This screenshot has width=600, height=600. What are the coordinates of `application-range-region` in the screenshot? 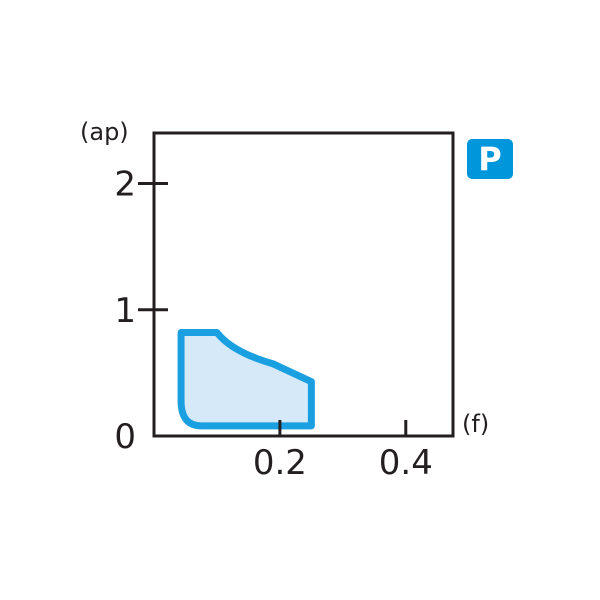 It's located at (246, 379).